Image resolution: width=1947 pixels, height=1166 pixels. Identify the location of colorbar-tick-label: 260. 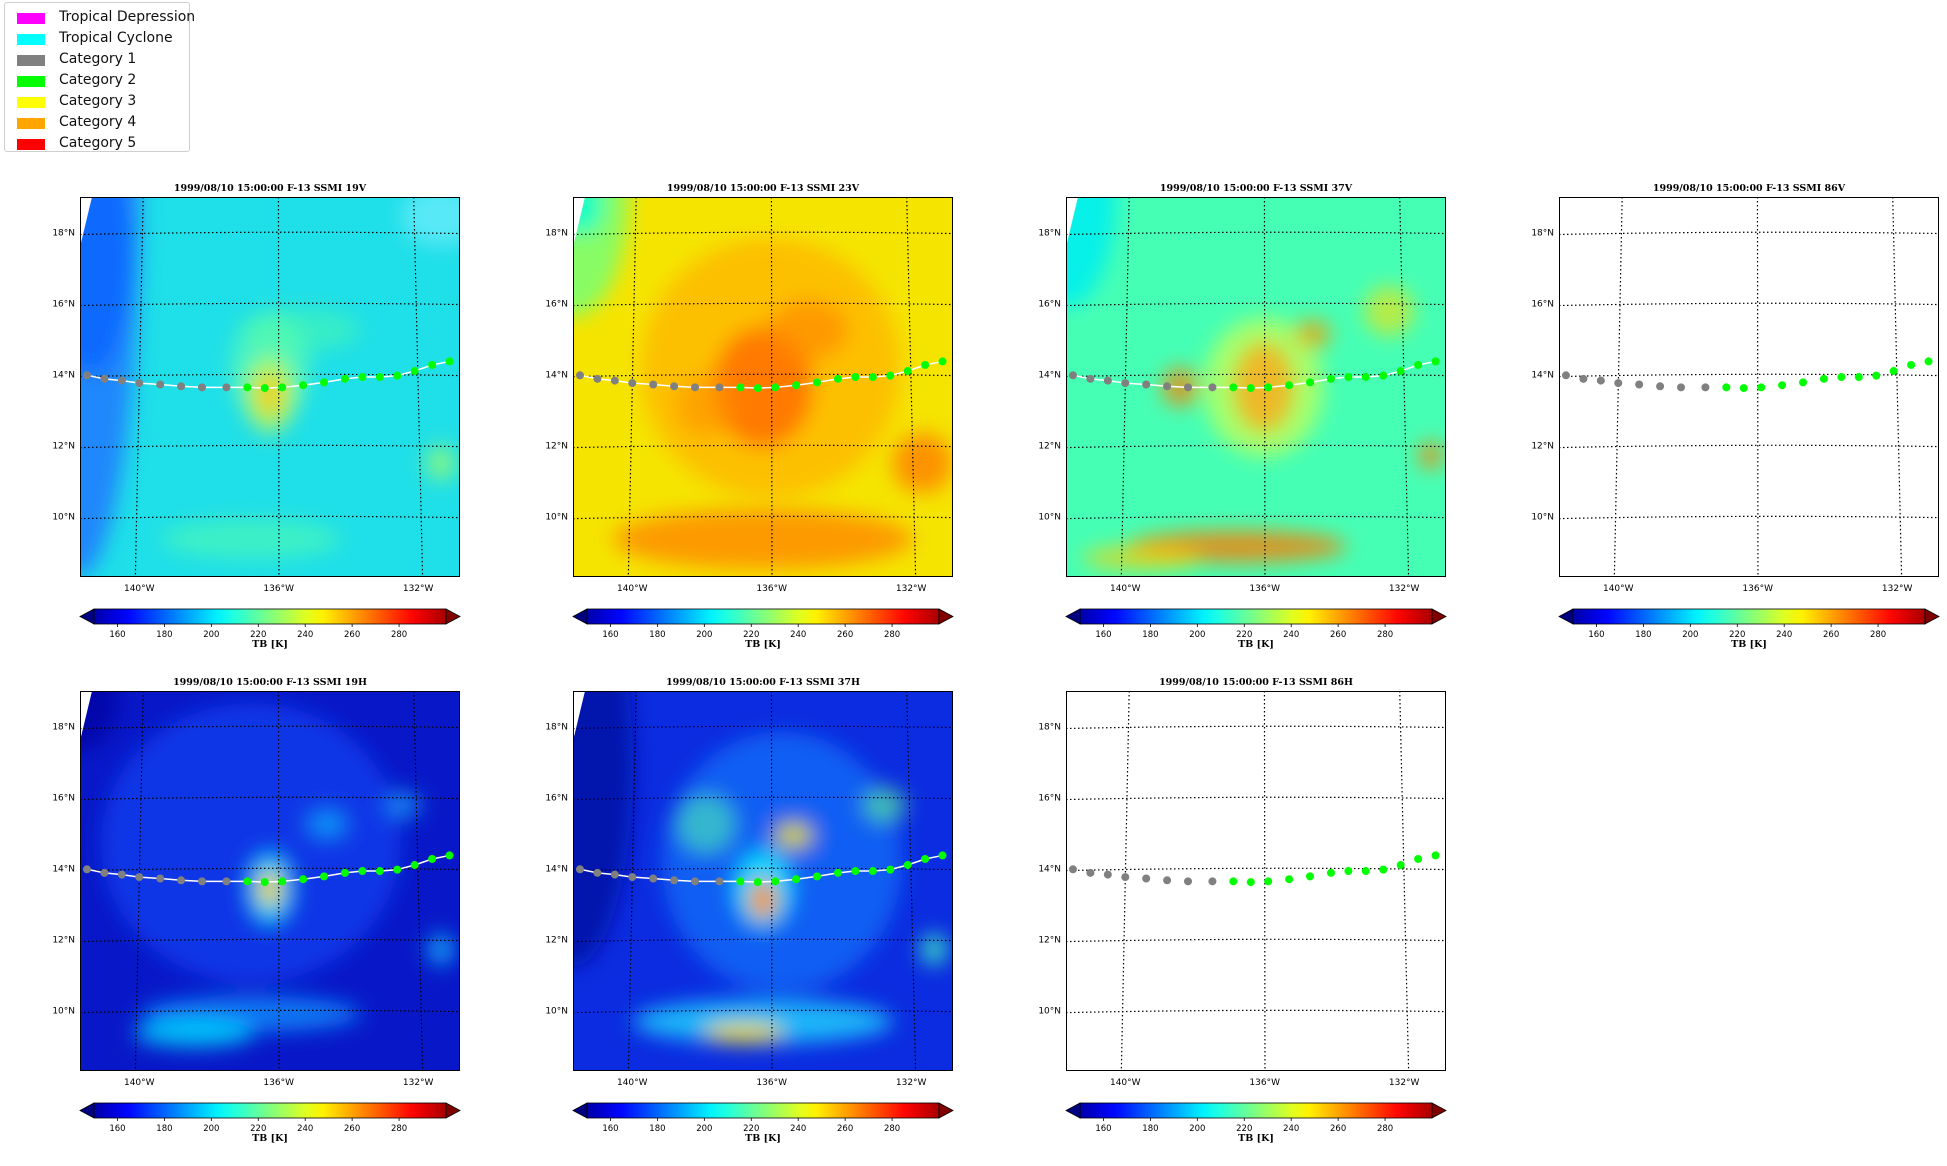
(352, 1129).